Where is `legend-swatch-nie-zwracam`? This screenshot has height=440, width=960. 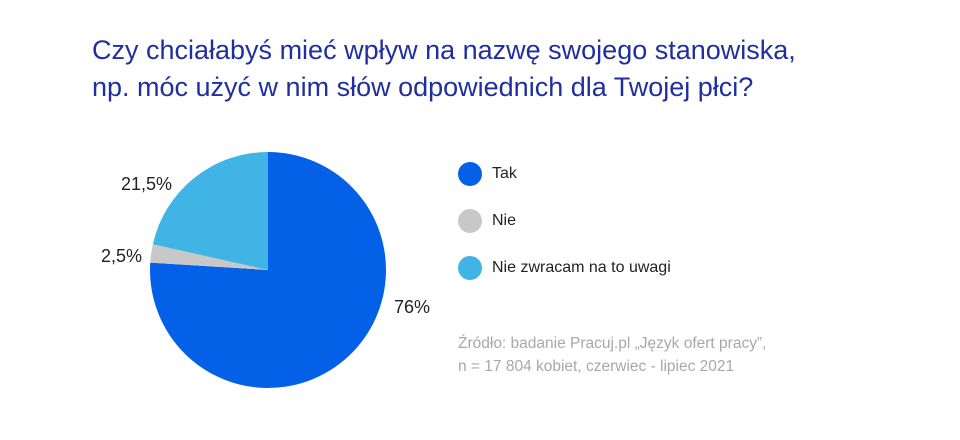 legend-swatch-nie-zwracam is located at coordinates (470, 268).